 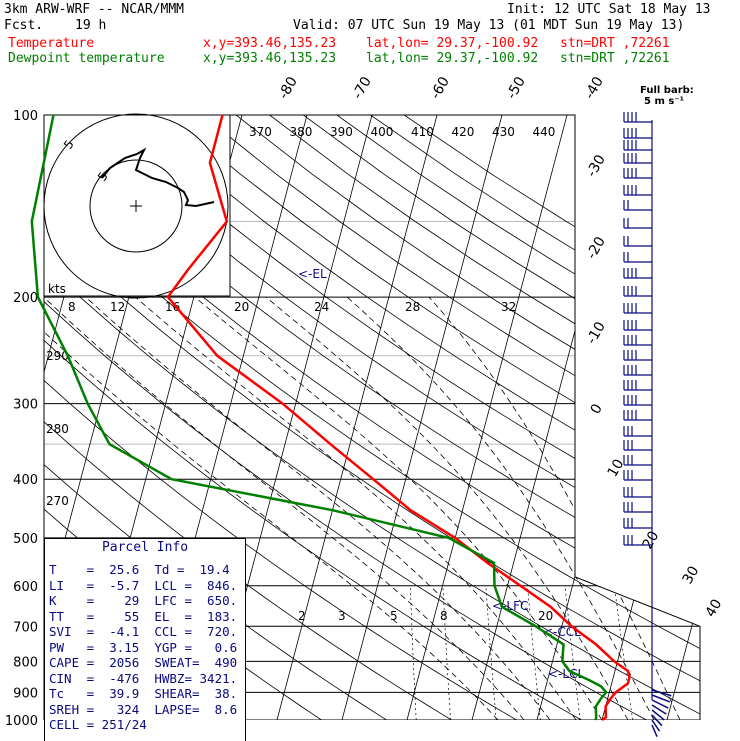 I want to click on barb-legend-units: 5 m s⁻¹, so click(x=664, y=101).